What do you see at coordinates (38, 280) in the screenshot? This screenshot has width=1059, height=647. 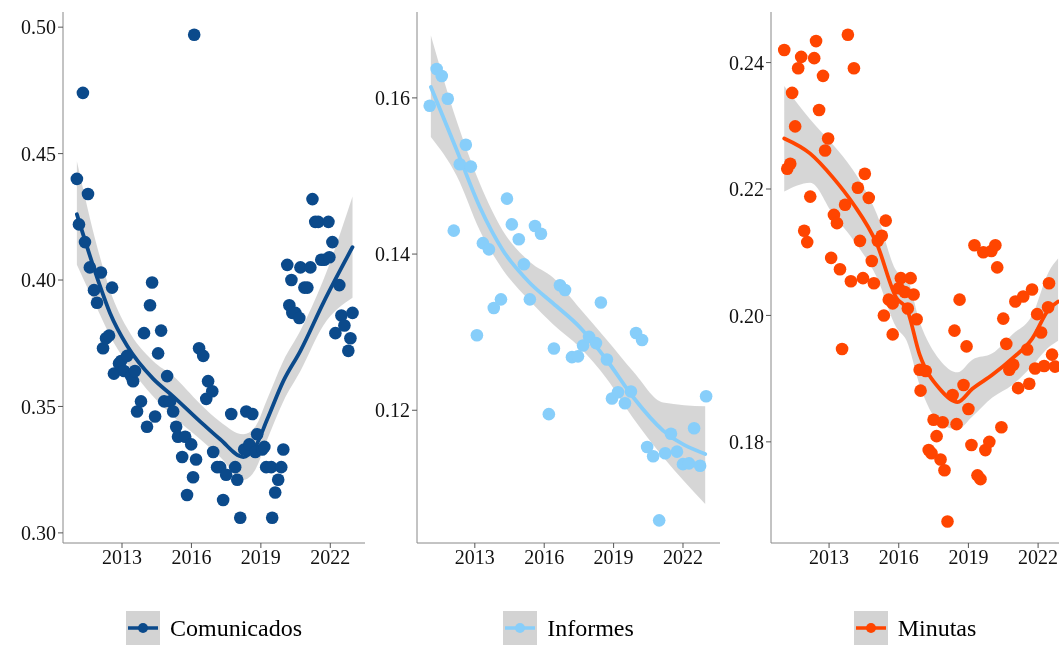 I see `y-tick-label: 0.40` at bounding box center [38, 280].